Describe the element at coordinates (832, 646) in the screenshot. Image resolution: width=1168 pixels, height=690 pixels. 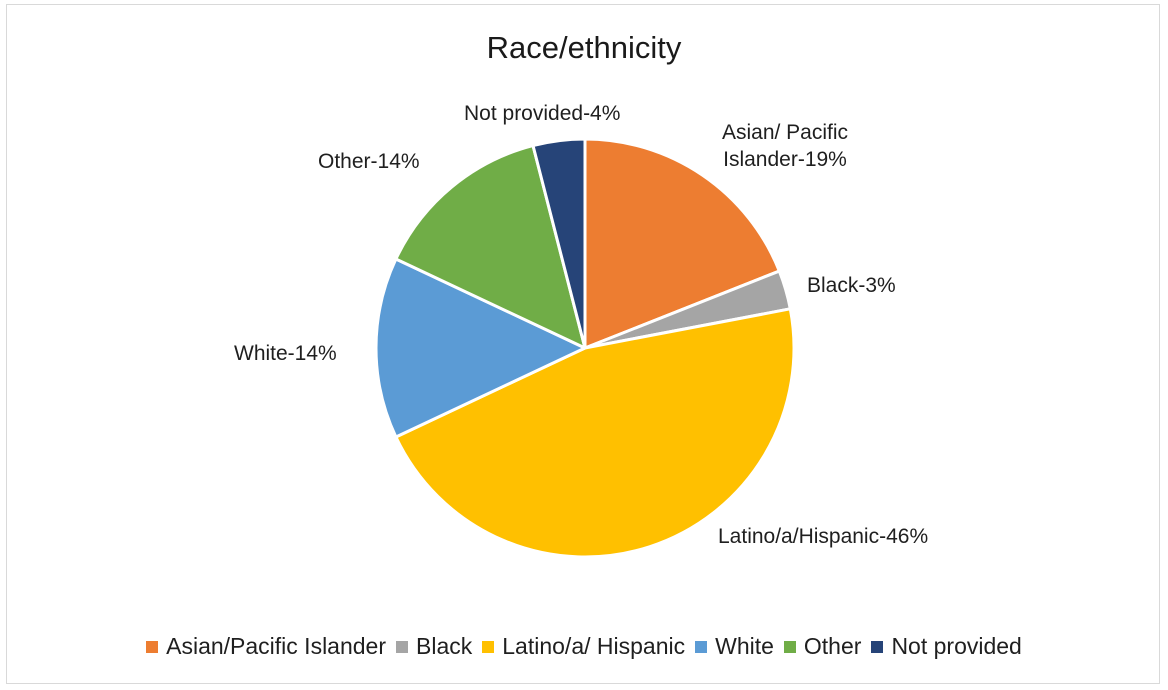
I see `legend-label: Other` at that location.